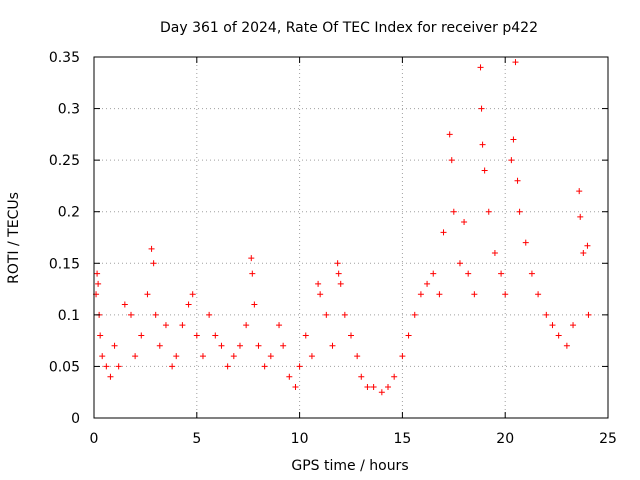  Describe the element at coordinates (505, 439) in the screenshot. I see `x-tick-label: 20` at that location.